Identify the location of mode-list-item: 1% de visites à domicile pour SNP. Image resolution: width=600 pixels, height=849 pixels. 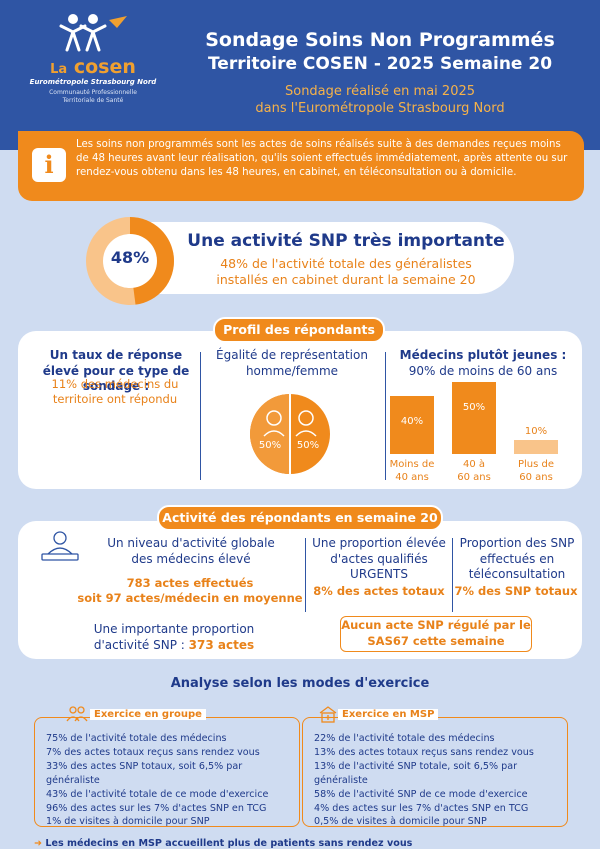
(128, 822).